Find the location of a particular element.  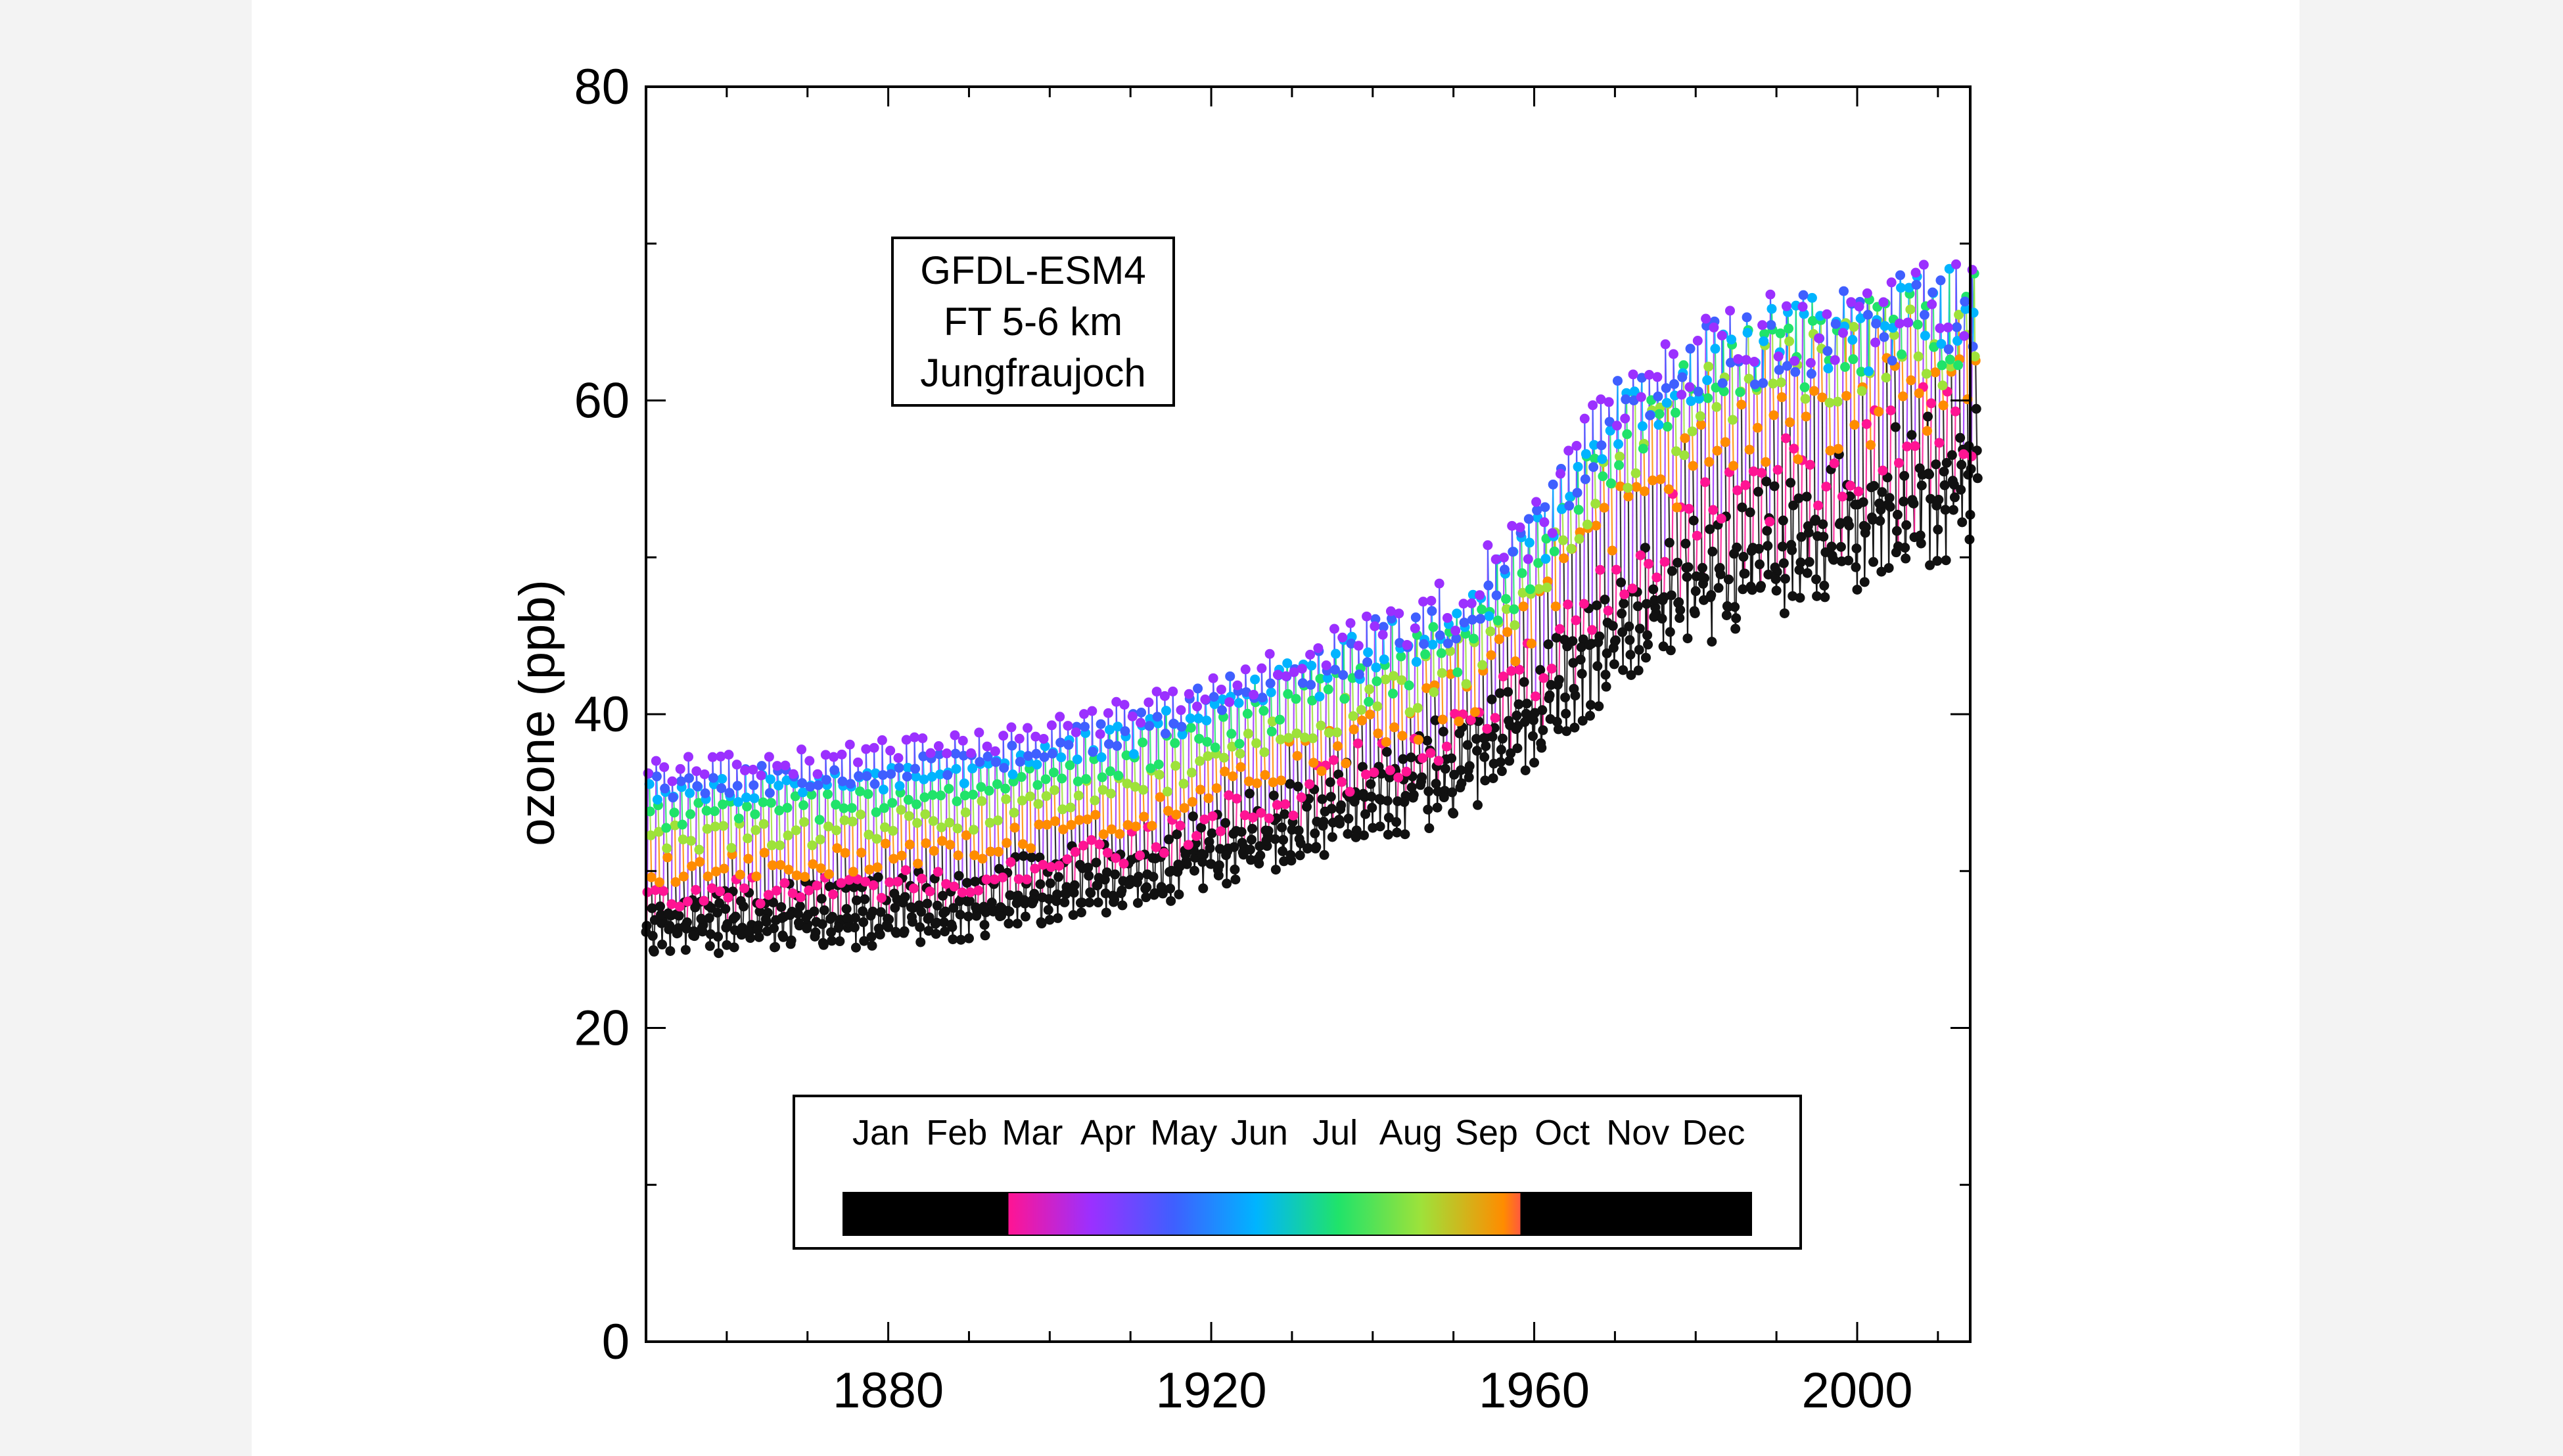

y-tick-label: 40 is located at coordinates (602, 714).